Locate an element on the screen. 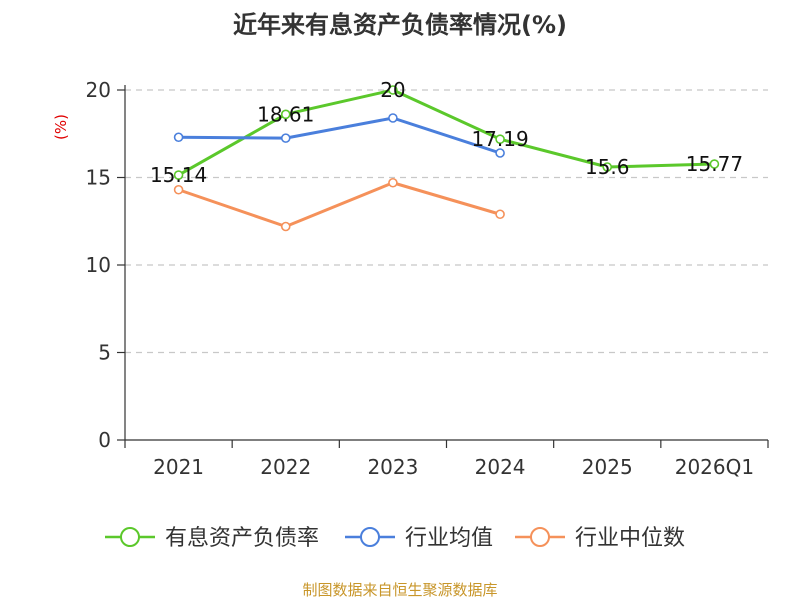 The height and width of the screenshot is (600, 800). x-tick-label: 2026Q1 is located at coordinates (714, 467).